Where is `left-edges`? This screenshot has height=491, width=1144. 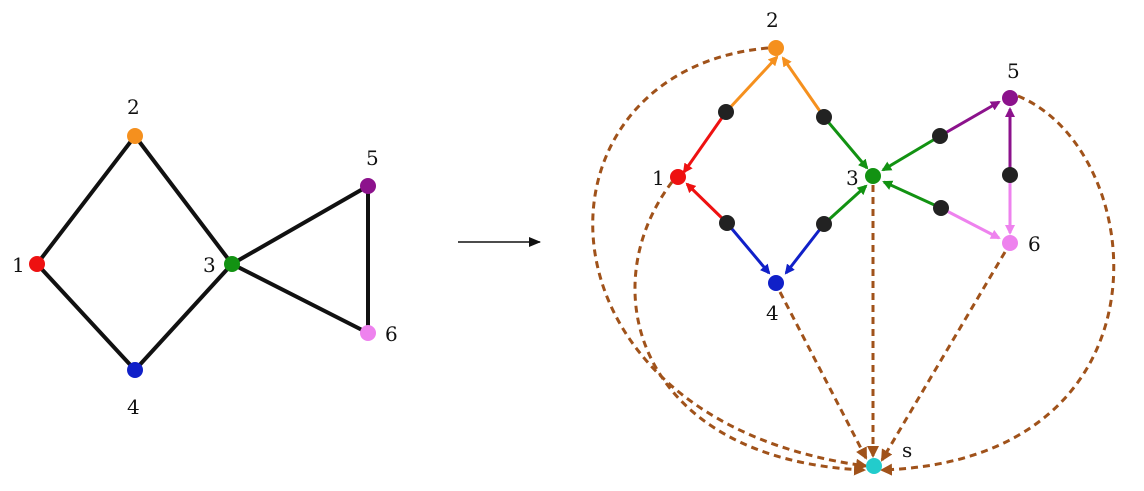 left-edges is located at coordinates (202, 253).